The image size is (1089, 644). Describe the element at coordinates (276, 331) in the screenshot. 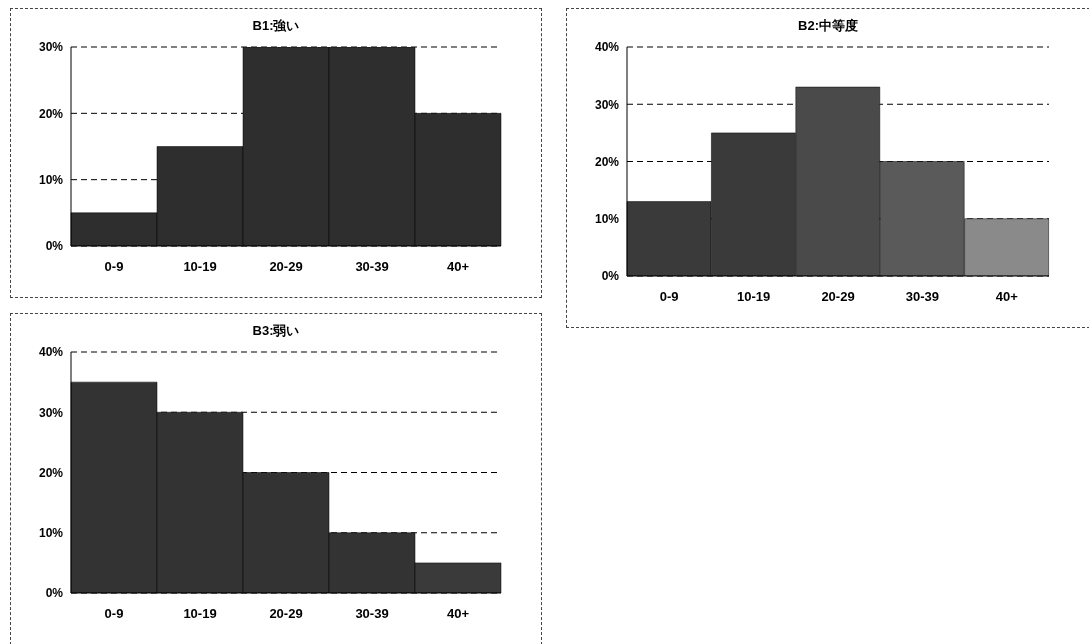

I see `chart-title: B3:弱い` at that location.